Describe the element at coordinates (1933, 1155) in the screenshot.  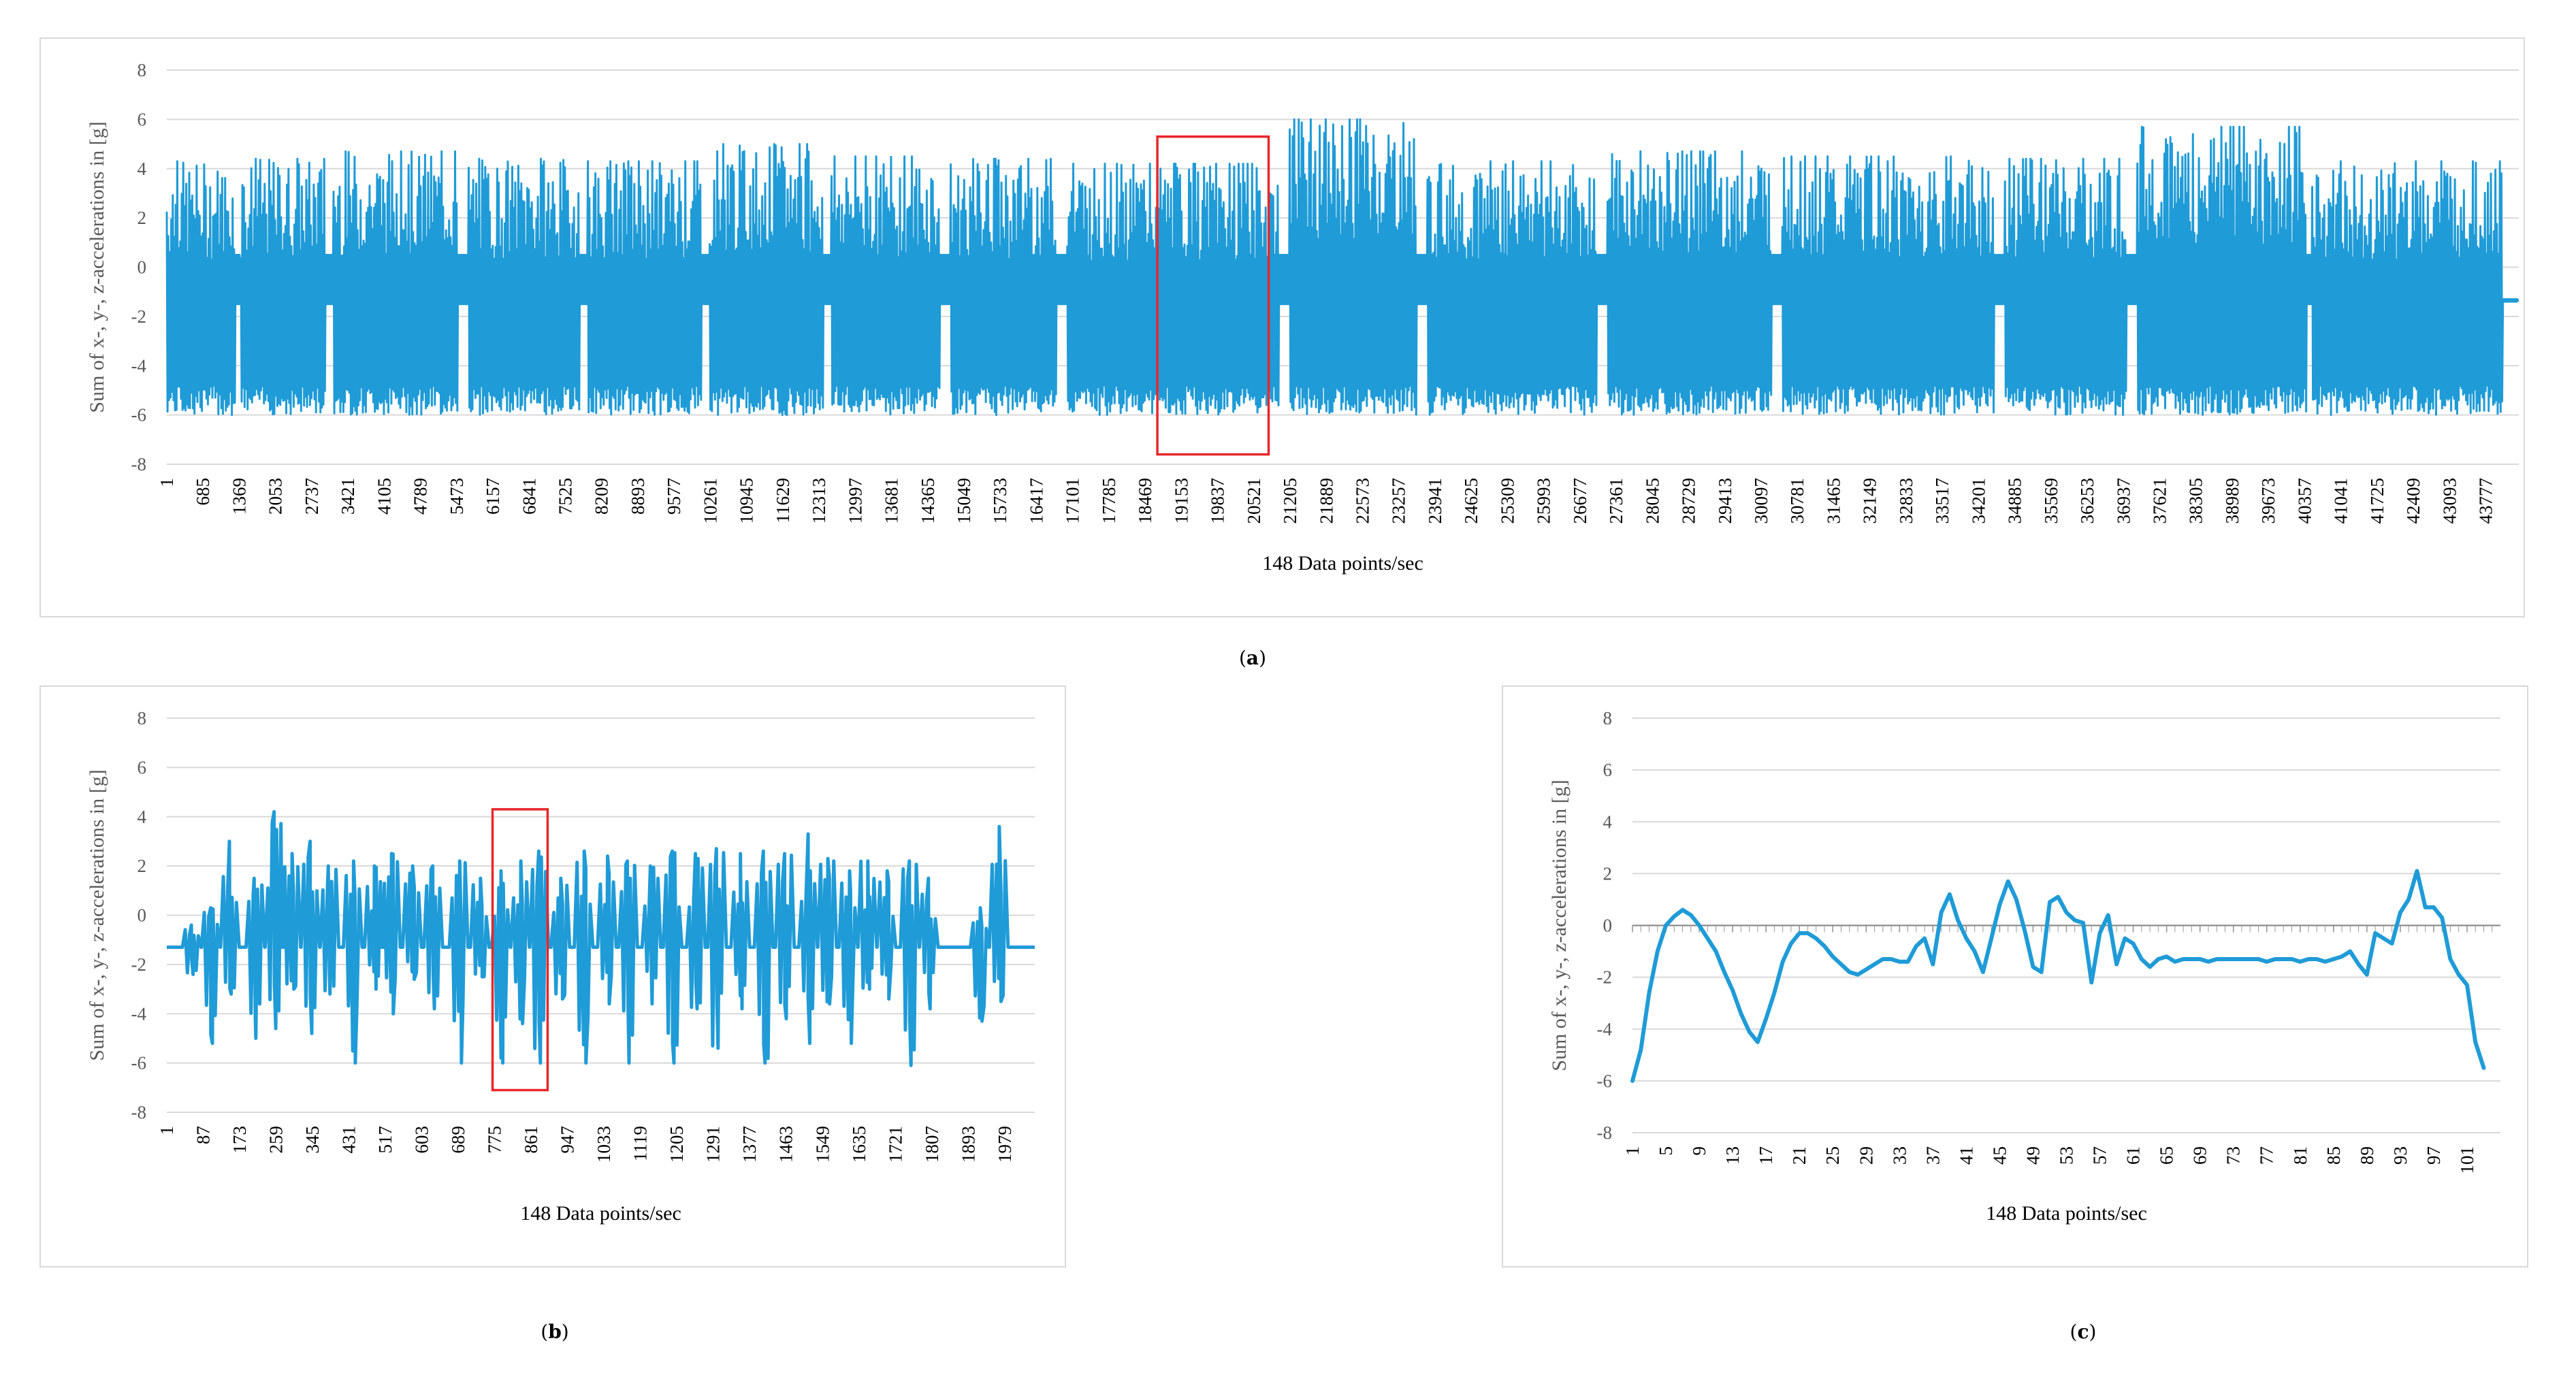
I see `x-tick-label: 37` at that location.